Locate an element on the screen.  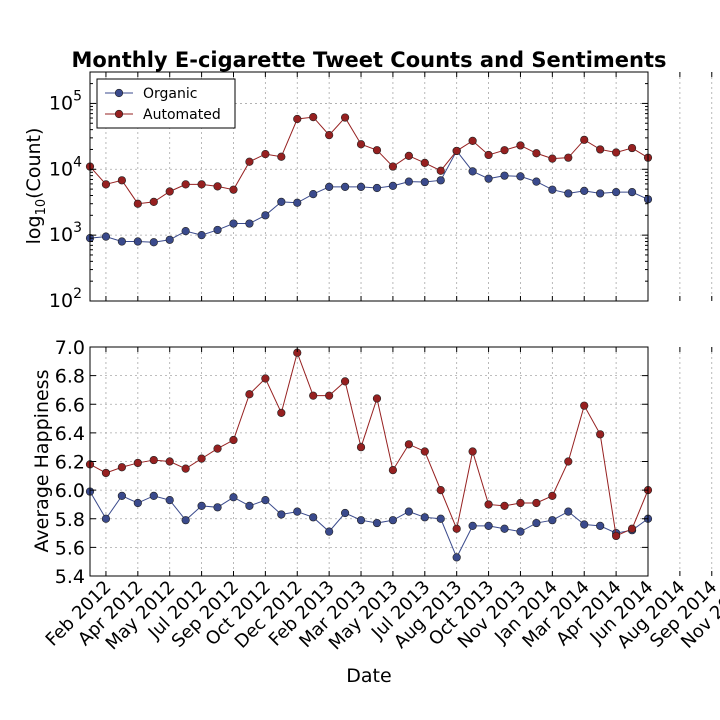
counts-y-tick-label: 105 is located at coordinates (65, 101).